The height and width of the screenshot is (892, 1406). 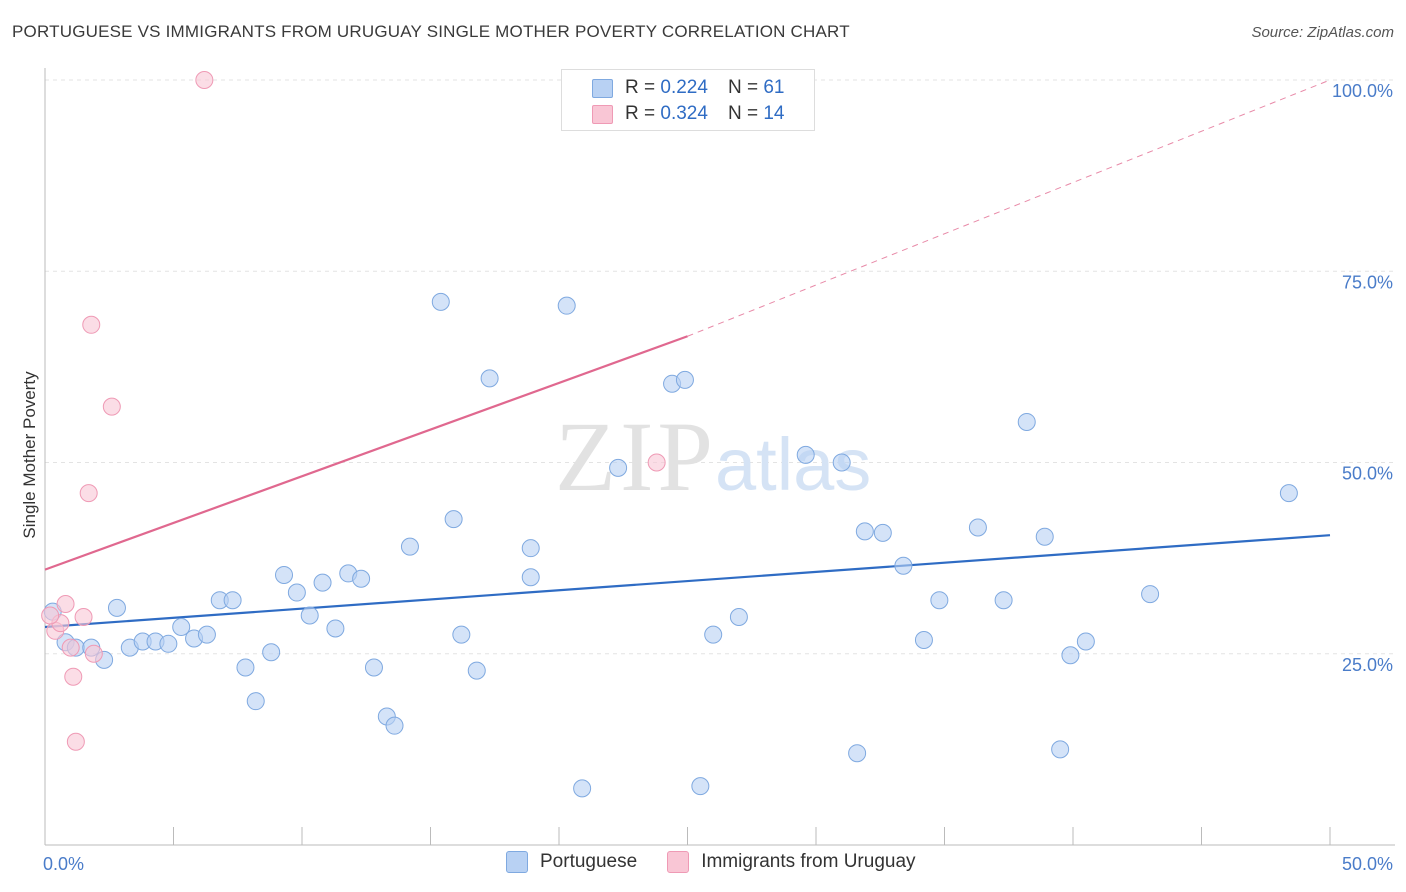 I want to click on trend-line-uruguay, so click(x=366, y=453).